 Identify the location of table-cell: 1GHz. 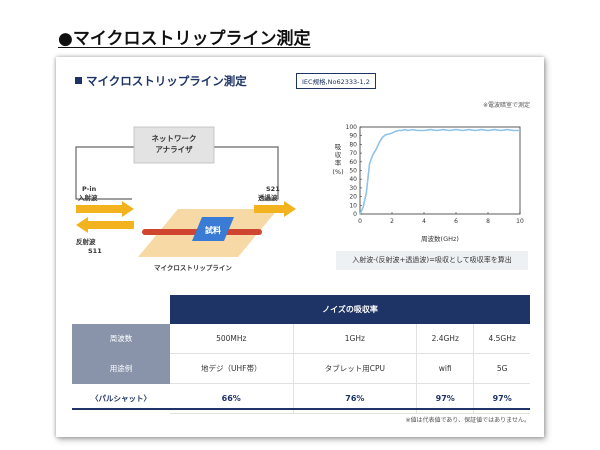
(355, 339).